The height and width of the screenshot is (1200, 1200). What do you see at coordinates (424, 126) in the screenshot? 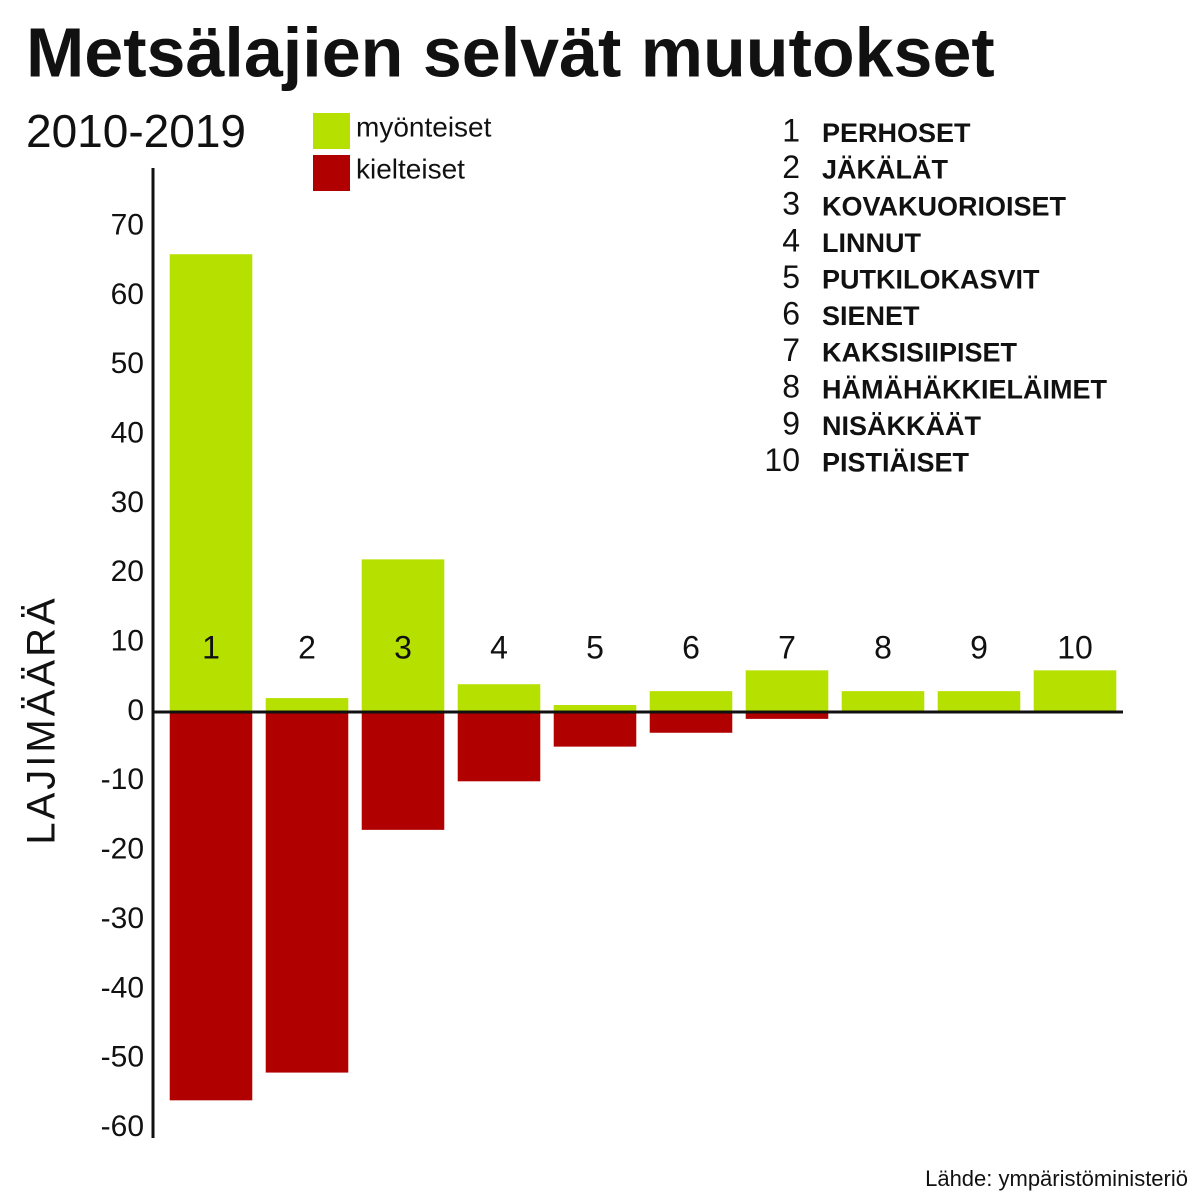
I see `legend-label: myönteiset` at bounding box center [424, 126].